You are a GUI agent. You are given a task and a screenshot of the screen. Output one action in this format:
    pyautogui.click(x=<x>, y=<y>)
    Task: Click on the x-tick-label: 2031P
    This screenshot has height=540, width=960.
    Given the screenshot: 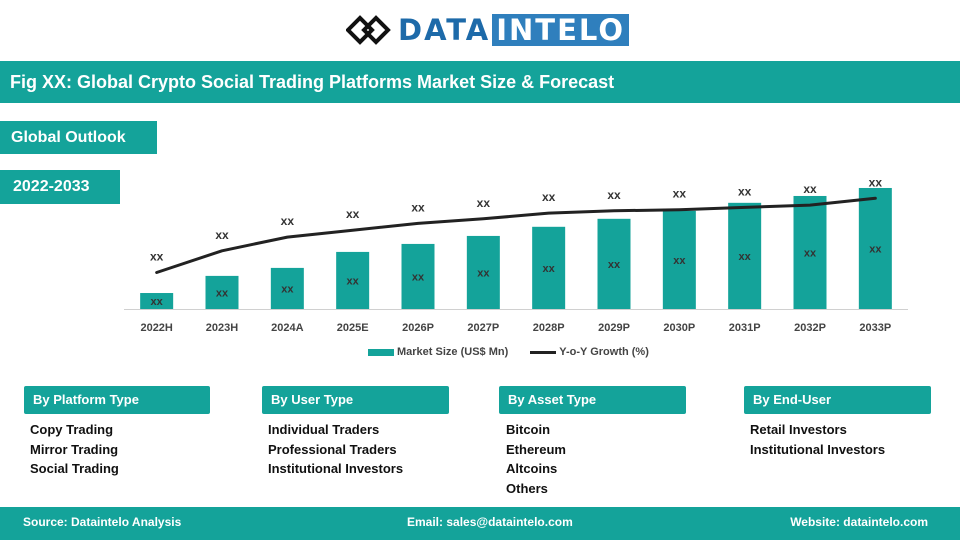 What is the action you would take?
    pyautogui.click(x=745, y=328)
    